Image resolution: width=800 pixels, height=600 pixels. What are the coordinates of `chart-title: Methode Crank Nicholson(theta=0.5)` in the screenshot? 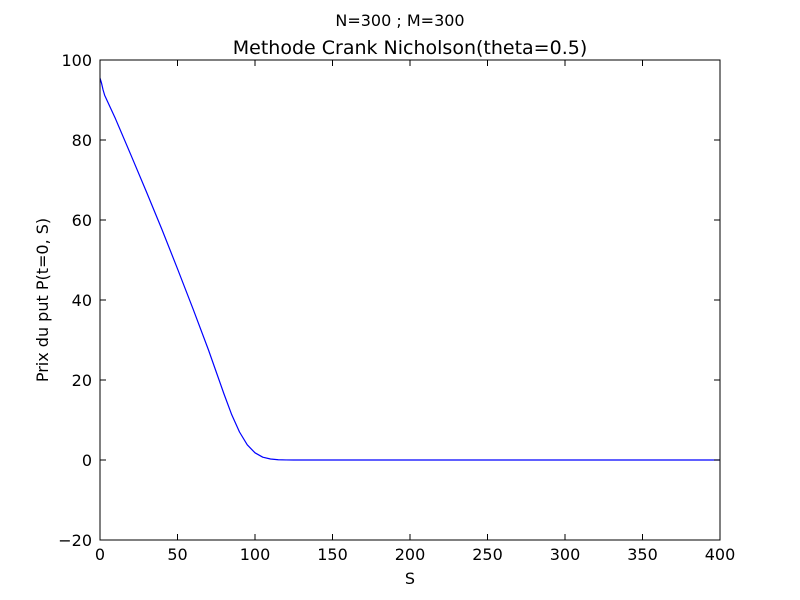 It's located at (410, 48).